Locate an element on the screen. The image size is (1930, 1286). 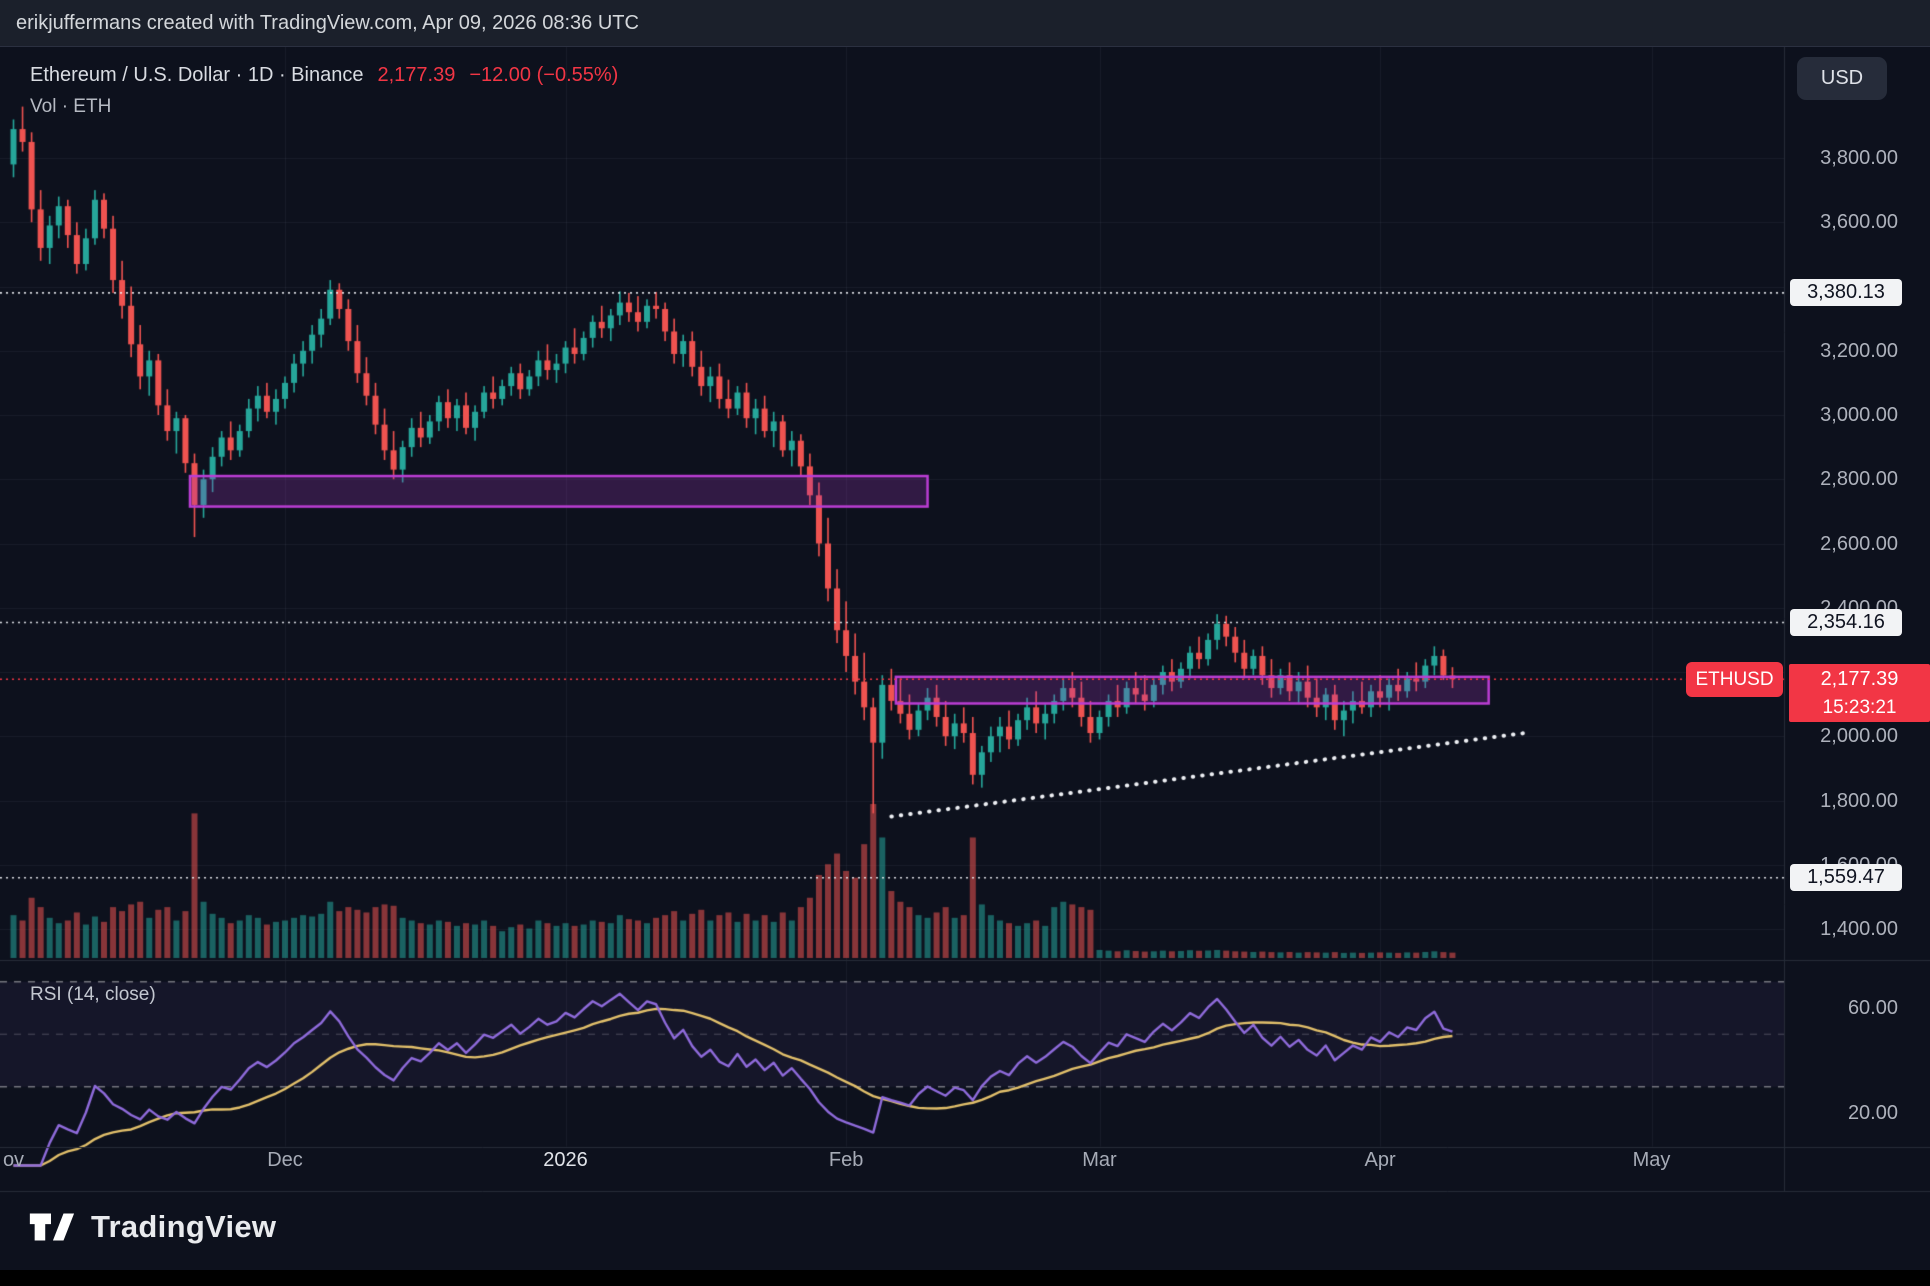
current-price-badge: 2,177.39 15:23:21 is located at coordinates (1859, 693).